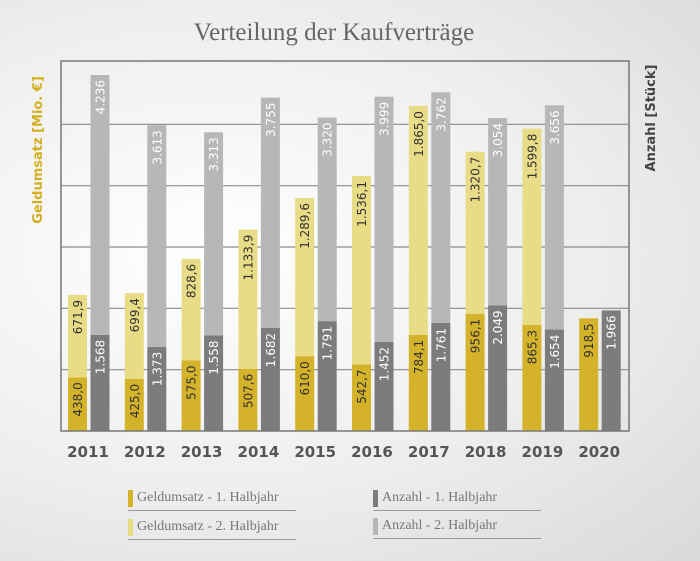  Describe the element at coordinates (88, 452) in the screenshot. I see `x-tick-label: 2011` at that location.